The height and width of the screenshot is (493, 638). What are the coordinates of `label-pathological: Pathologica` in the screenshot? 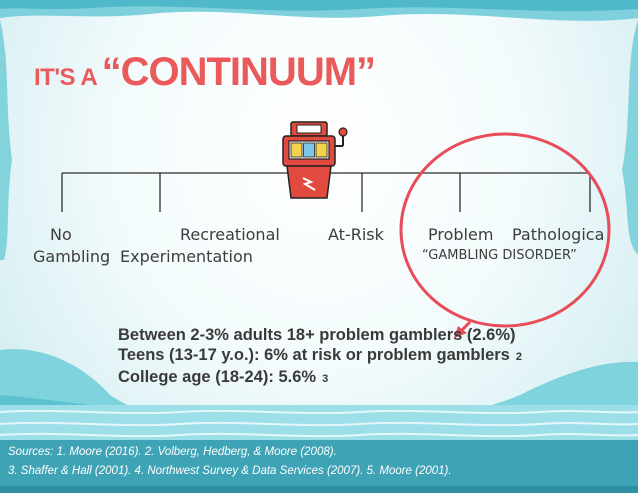 It's located at (558, 234).